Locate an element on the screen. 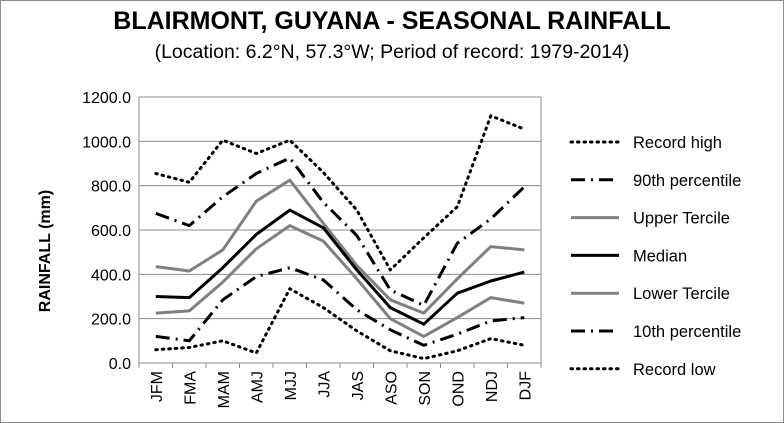 The width and height of the screenshot is (784, 423). series-line-10th-percentile is located at coordinates (340, 306).